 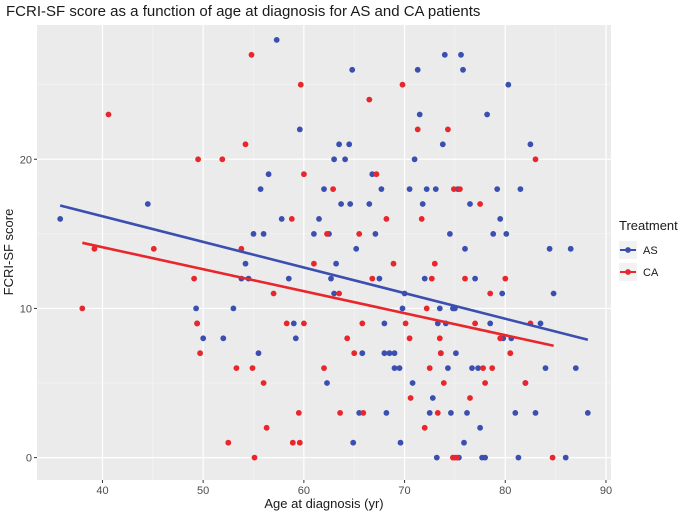 I want to click on x-tick-label: 40, so click(x=102, y=491).